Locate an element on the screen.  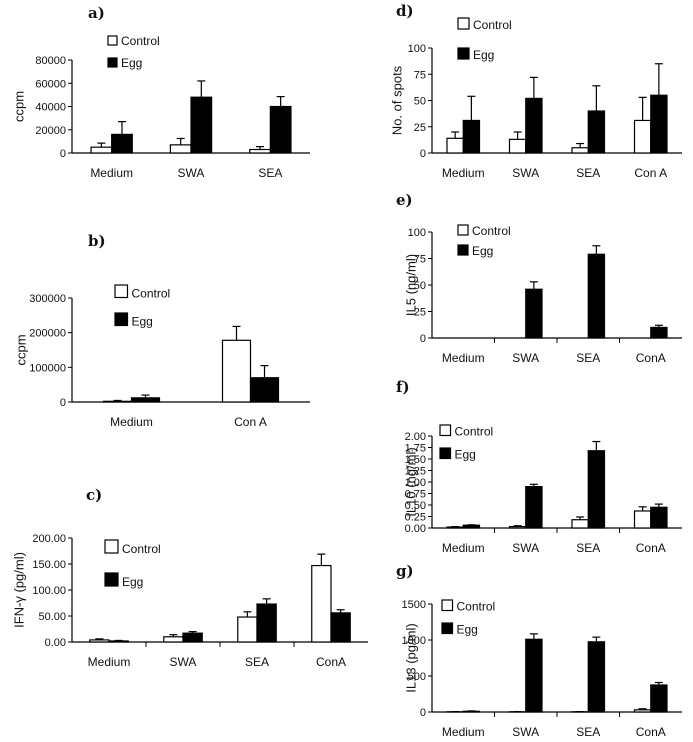
panel-b-legend-swatch-egg is located at coordinates (121, 319).